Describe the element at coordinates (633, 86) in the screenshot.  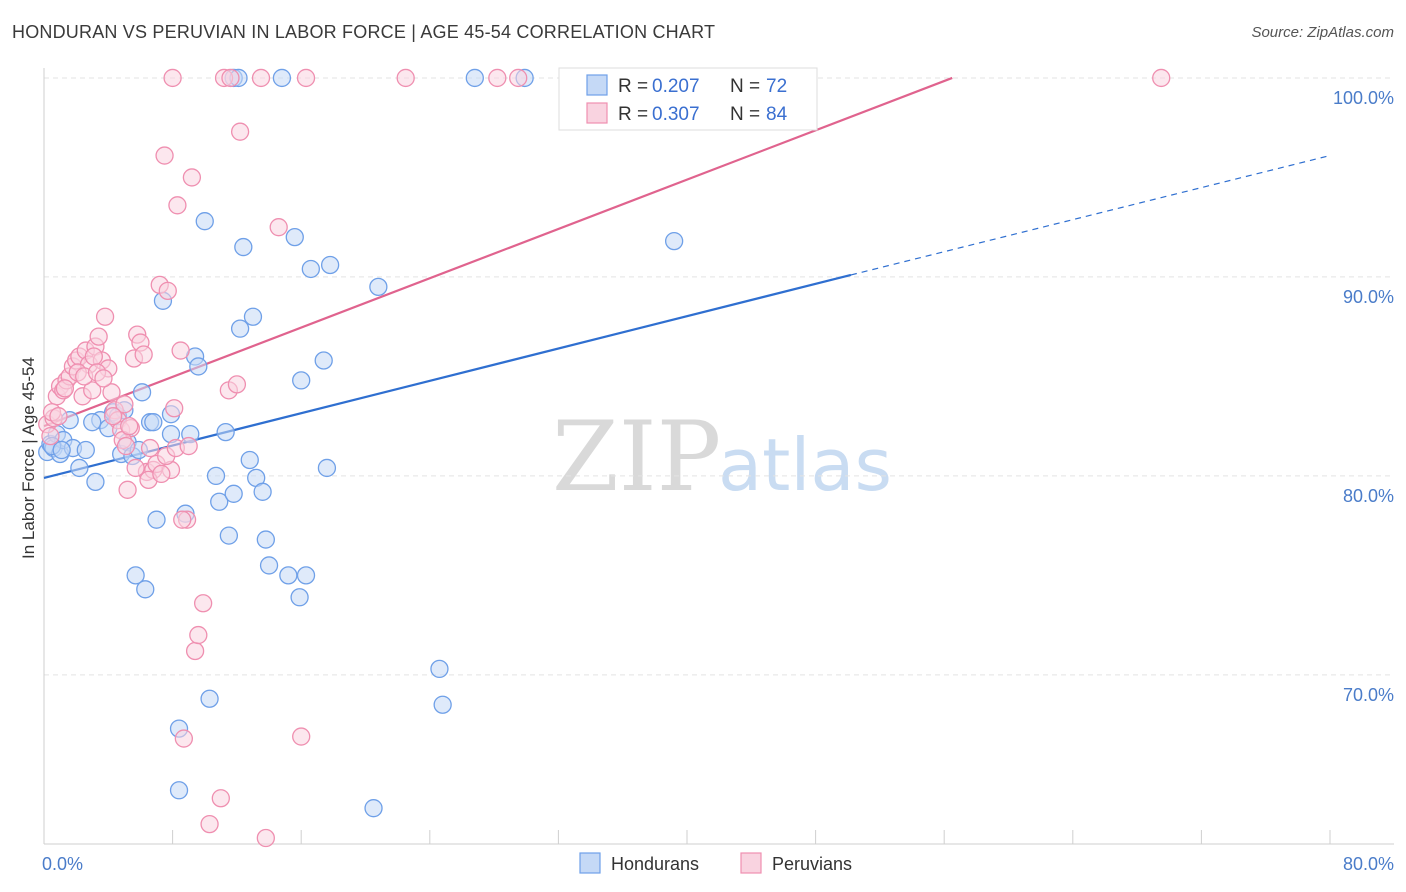
I see `legend-r-label-honduran: R =` at that location.